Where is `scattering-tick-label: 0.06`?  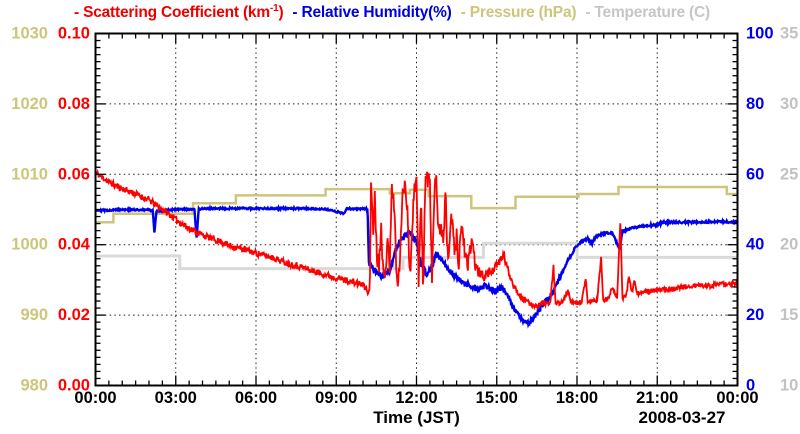
scattering-tick-label: 0.06 is located at coordinates (74, 174).